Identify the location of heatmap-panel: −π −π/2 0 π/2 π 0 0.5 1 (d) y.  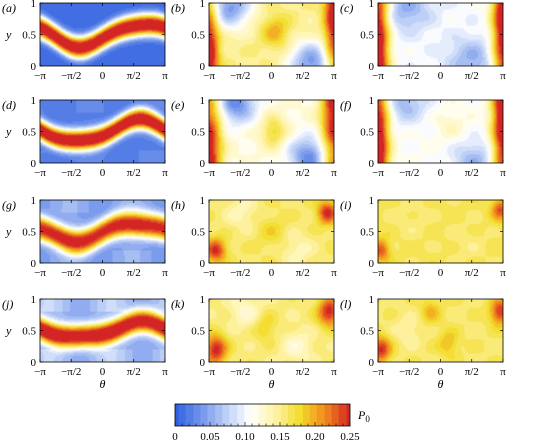
(85, 137).